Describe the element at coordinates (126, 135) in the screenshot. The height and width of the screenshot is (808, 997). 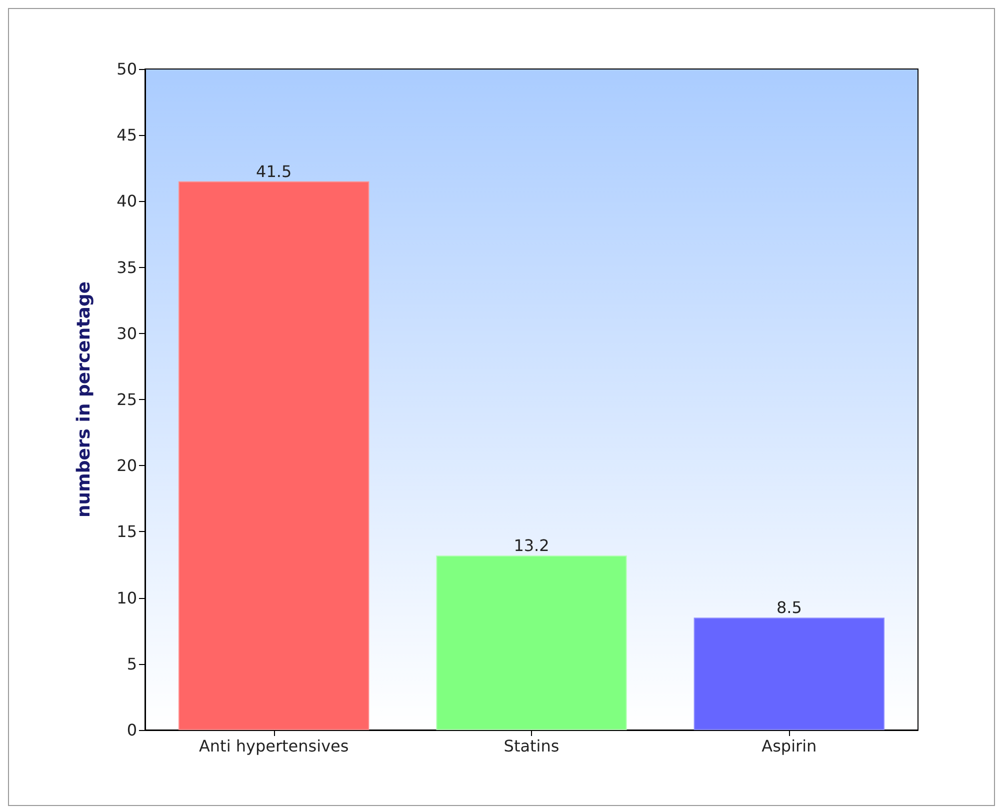
I see `y-tick-label: 45` at that location.